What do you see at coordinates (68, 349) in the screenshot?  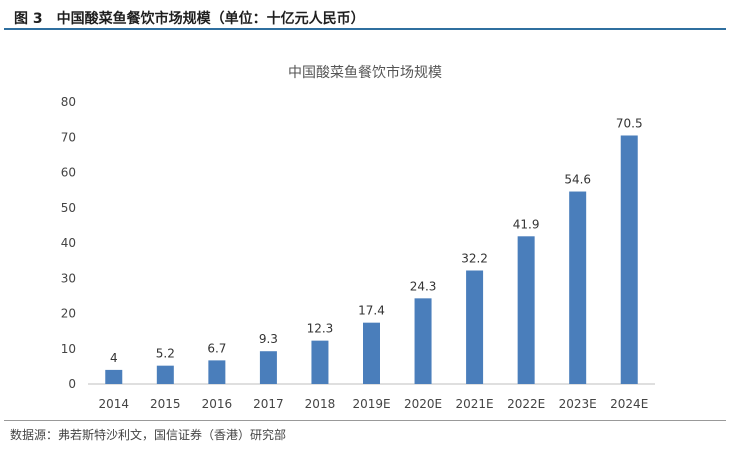 I see `y-tick-label: 10` at bounding box center [68, 349].